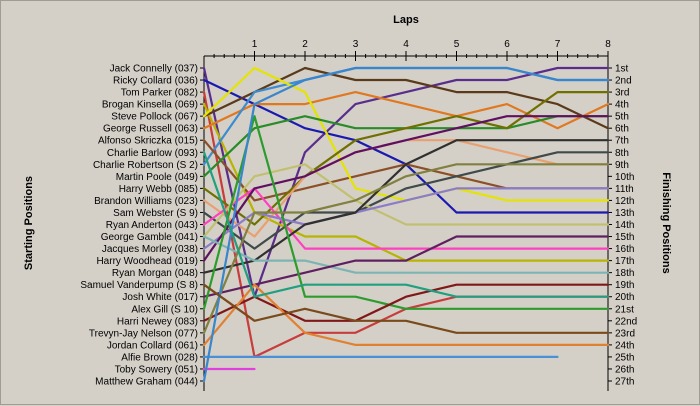  What do you see at coordinates (623, 81) in the screenshot?
I see `finishing-position-label: 2nd` at bounding box center [623, 81].